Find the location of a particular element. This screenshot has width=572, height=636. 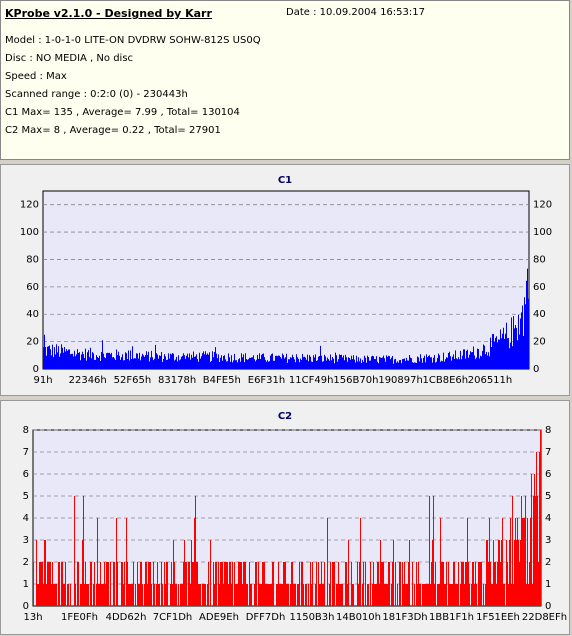

y-tick-label-right: 6 is located at coordinates (548, 474).